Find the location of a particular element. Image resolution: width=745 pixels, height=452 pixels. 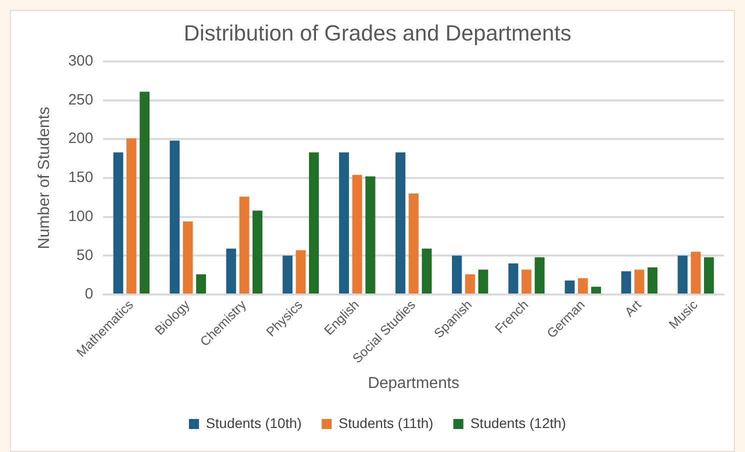

y-tick-label: 200 is located at coordinates (81, 139).